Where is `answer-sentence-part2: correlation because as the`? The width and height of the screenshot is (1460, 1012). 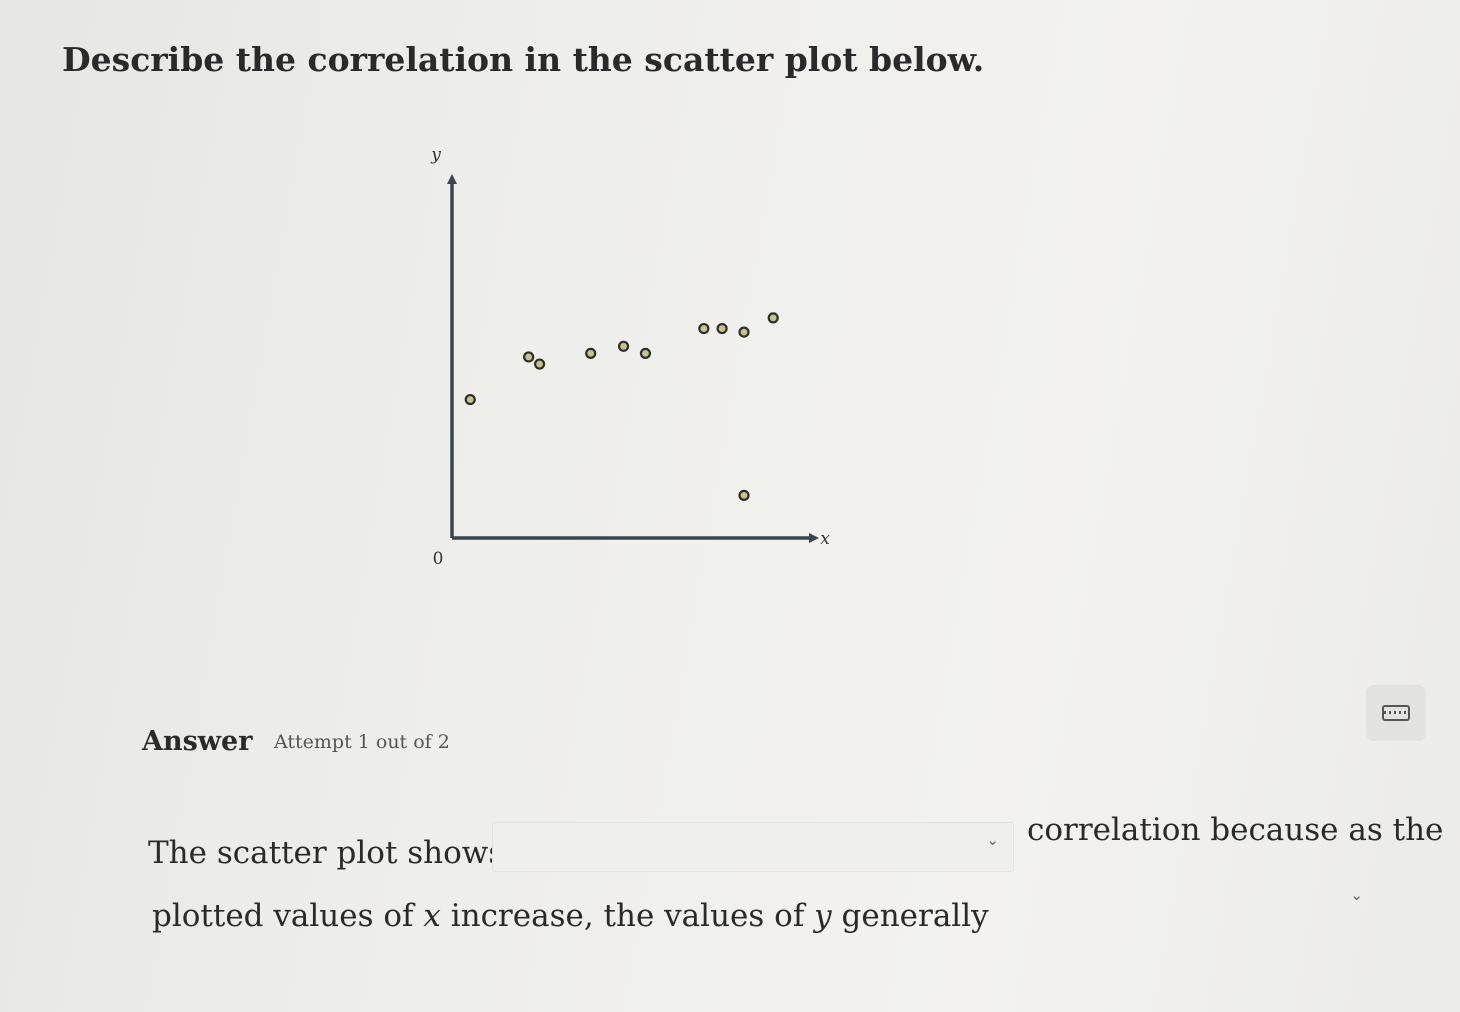
answer-sentence-part2: correlation because as the is located at coordinates (1235, 830).